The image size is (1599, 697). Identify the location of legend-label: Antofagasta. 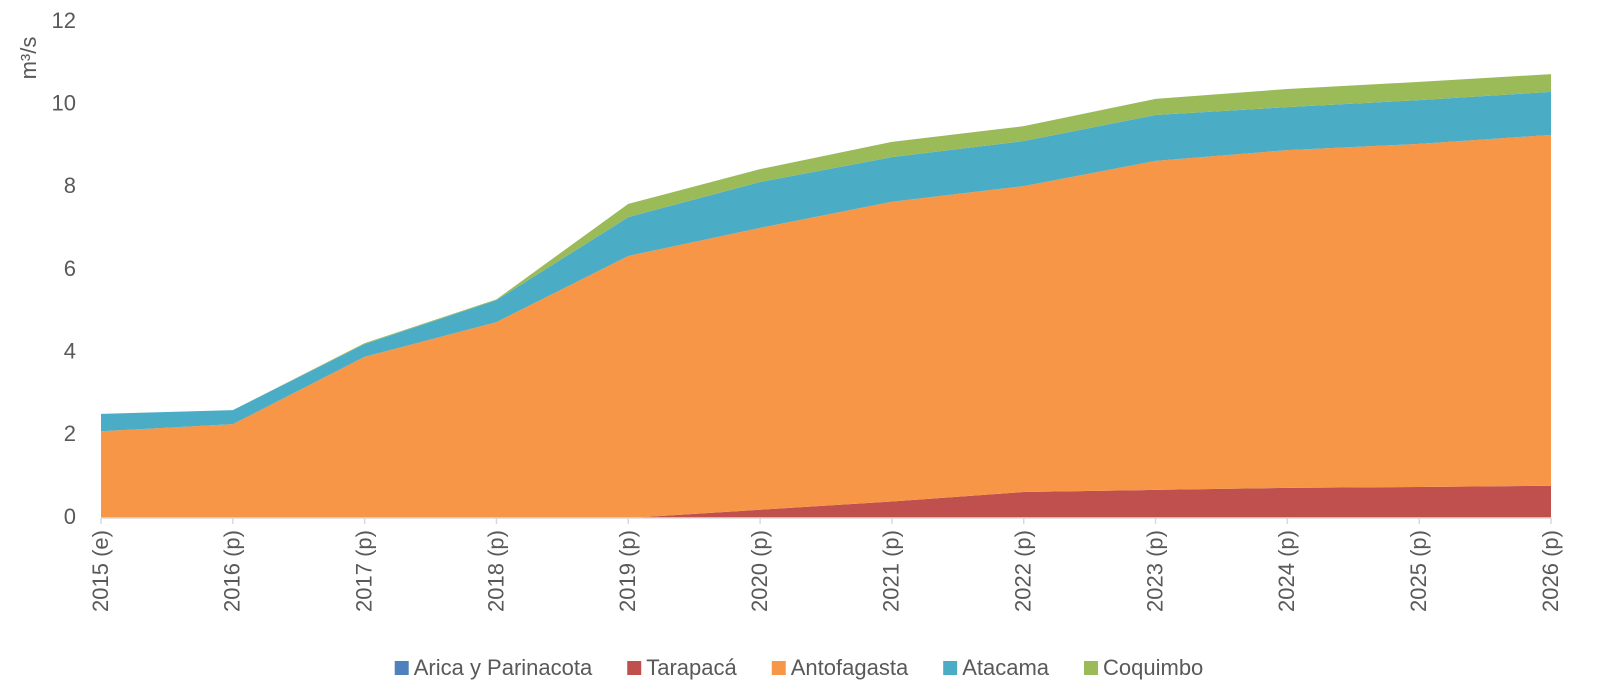
(850, 667).